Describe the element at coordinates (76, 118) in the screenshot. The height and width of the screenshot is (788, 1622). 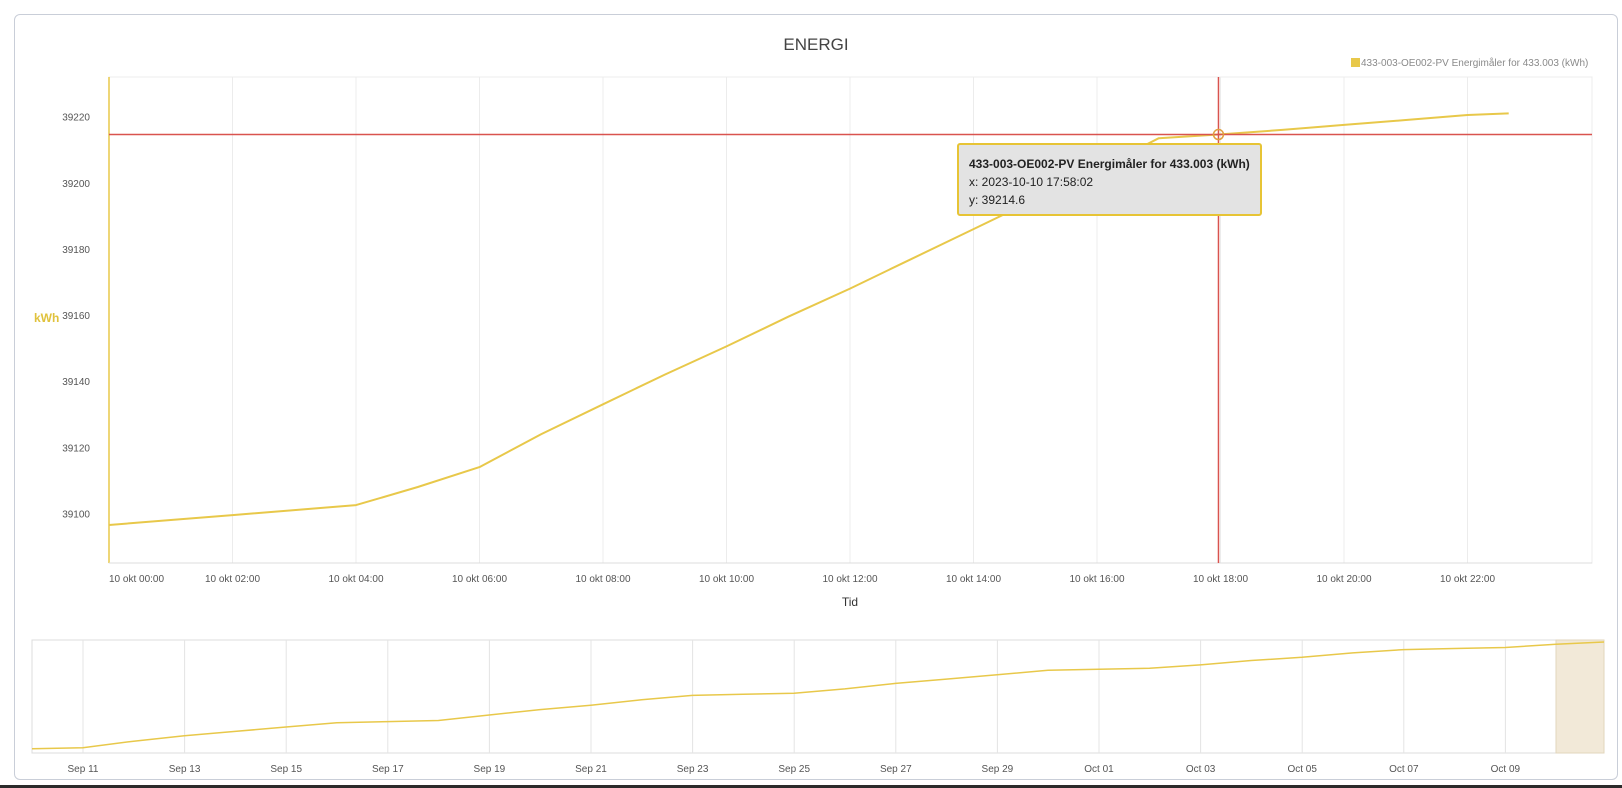
I see `y-tick-label: 39220` at that location.